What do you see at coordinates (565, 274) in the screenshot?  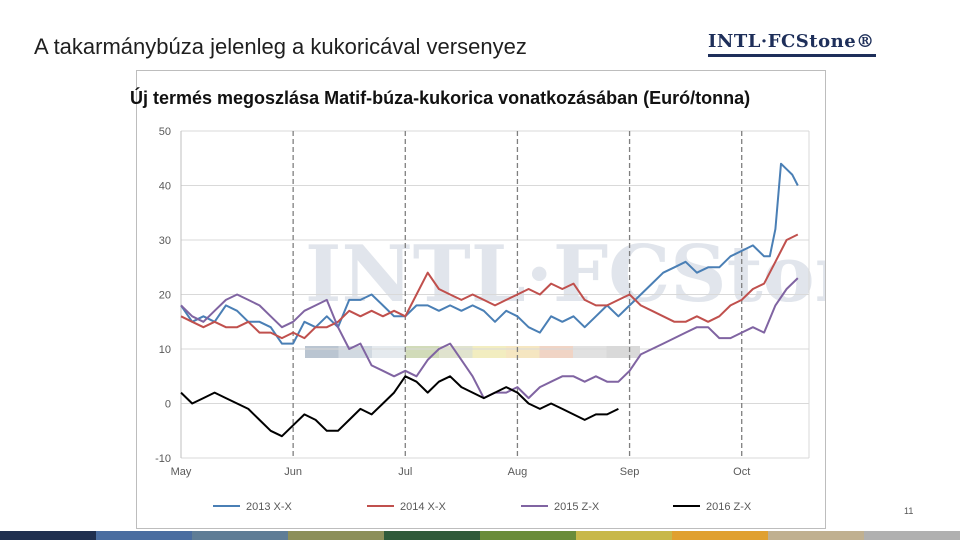 I see `watermark-text: INTL·FCStone®` at bounding box center [565, 274].